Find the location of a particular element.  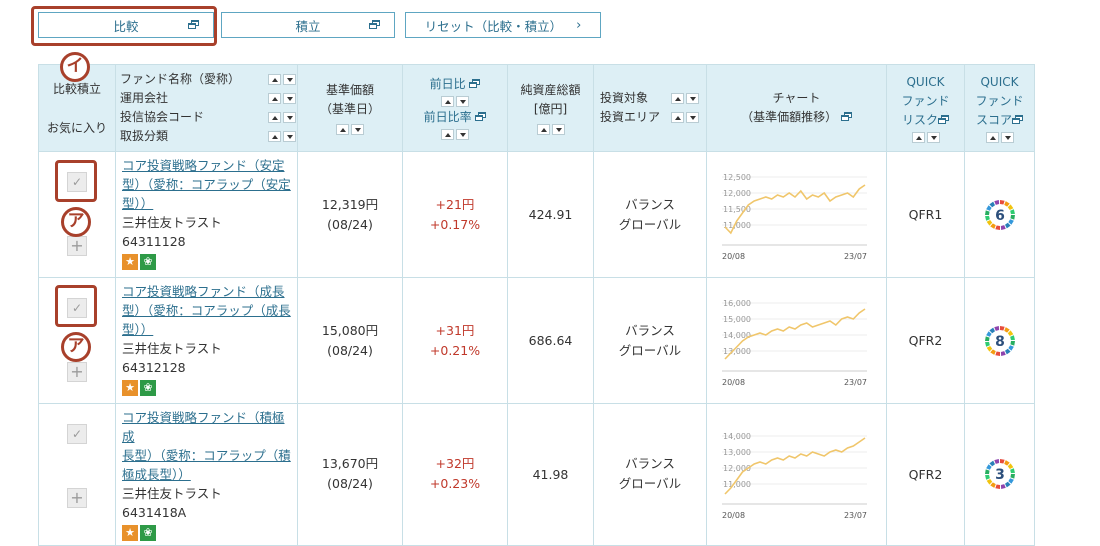

header-change: 前日比 前日比率 is located at coordinates (455, 108).